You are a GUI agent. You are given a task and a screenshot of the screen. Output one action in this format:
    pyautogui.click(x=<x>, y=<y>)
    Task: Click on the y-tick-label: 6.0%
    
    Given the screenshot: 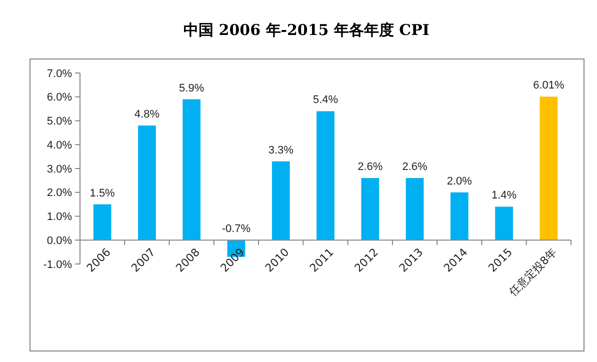 What is the action you would take?
    pyautogui.click(x=59, y=98)
    